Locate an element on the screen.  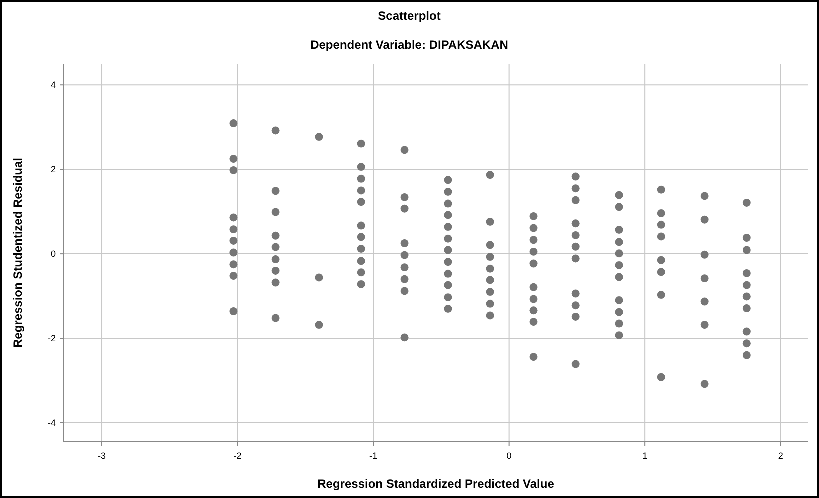
x-tick-label: -1 is located at coordinates (374, 456).